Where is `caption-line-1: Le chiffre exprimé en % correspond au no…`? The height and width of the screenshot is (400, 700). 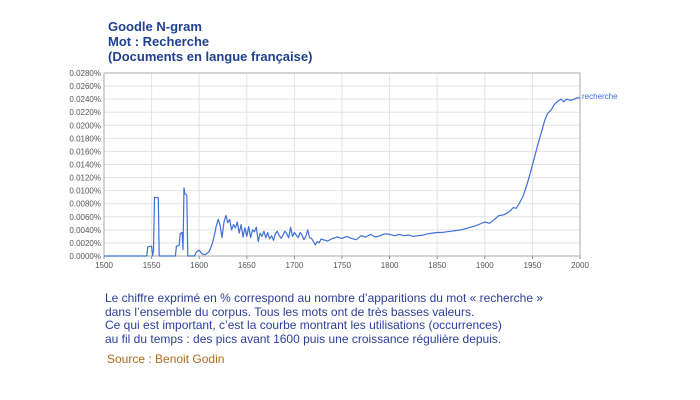 caption-line-1: Le chiffre exprimé en % correspond au no… is located at coordinates (324, 298).